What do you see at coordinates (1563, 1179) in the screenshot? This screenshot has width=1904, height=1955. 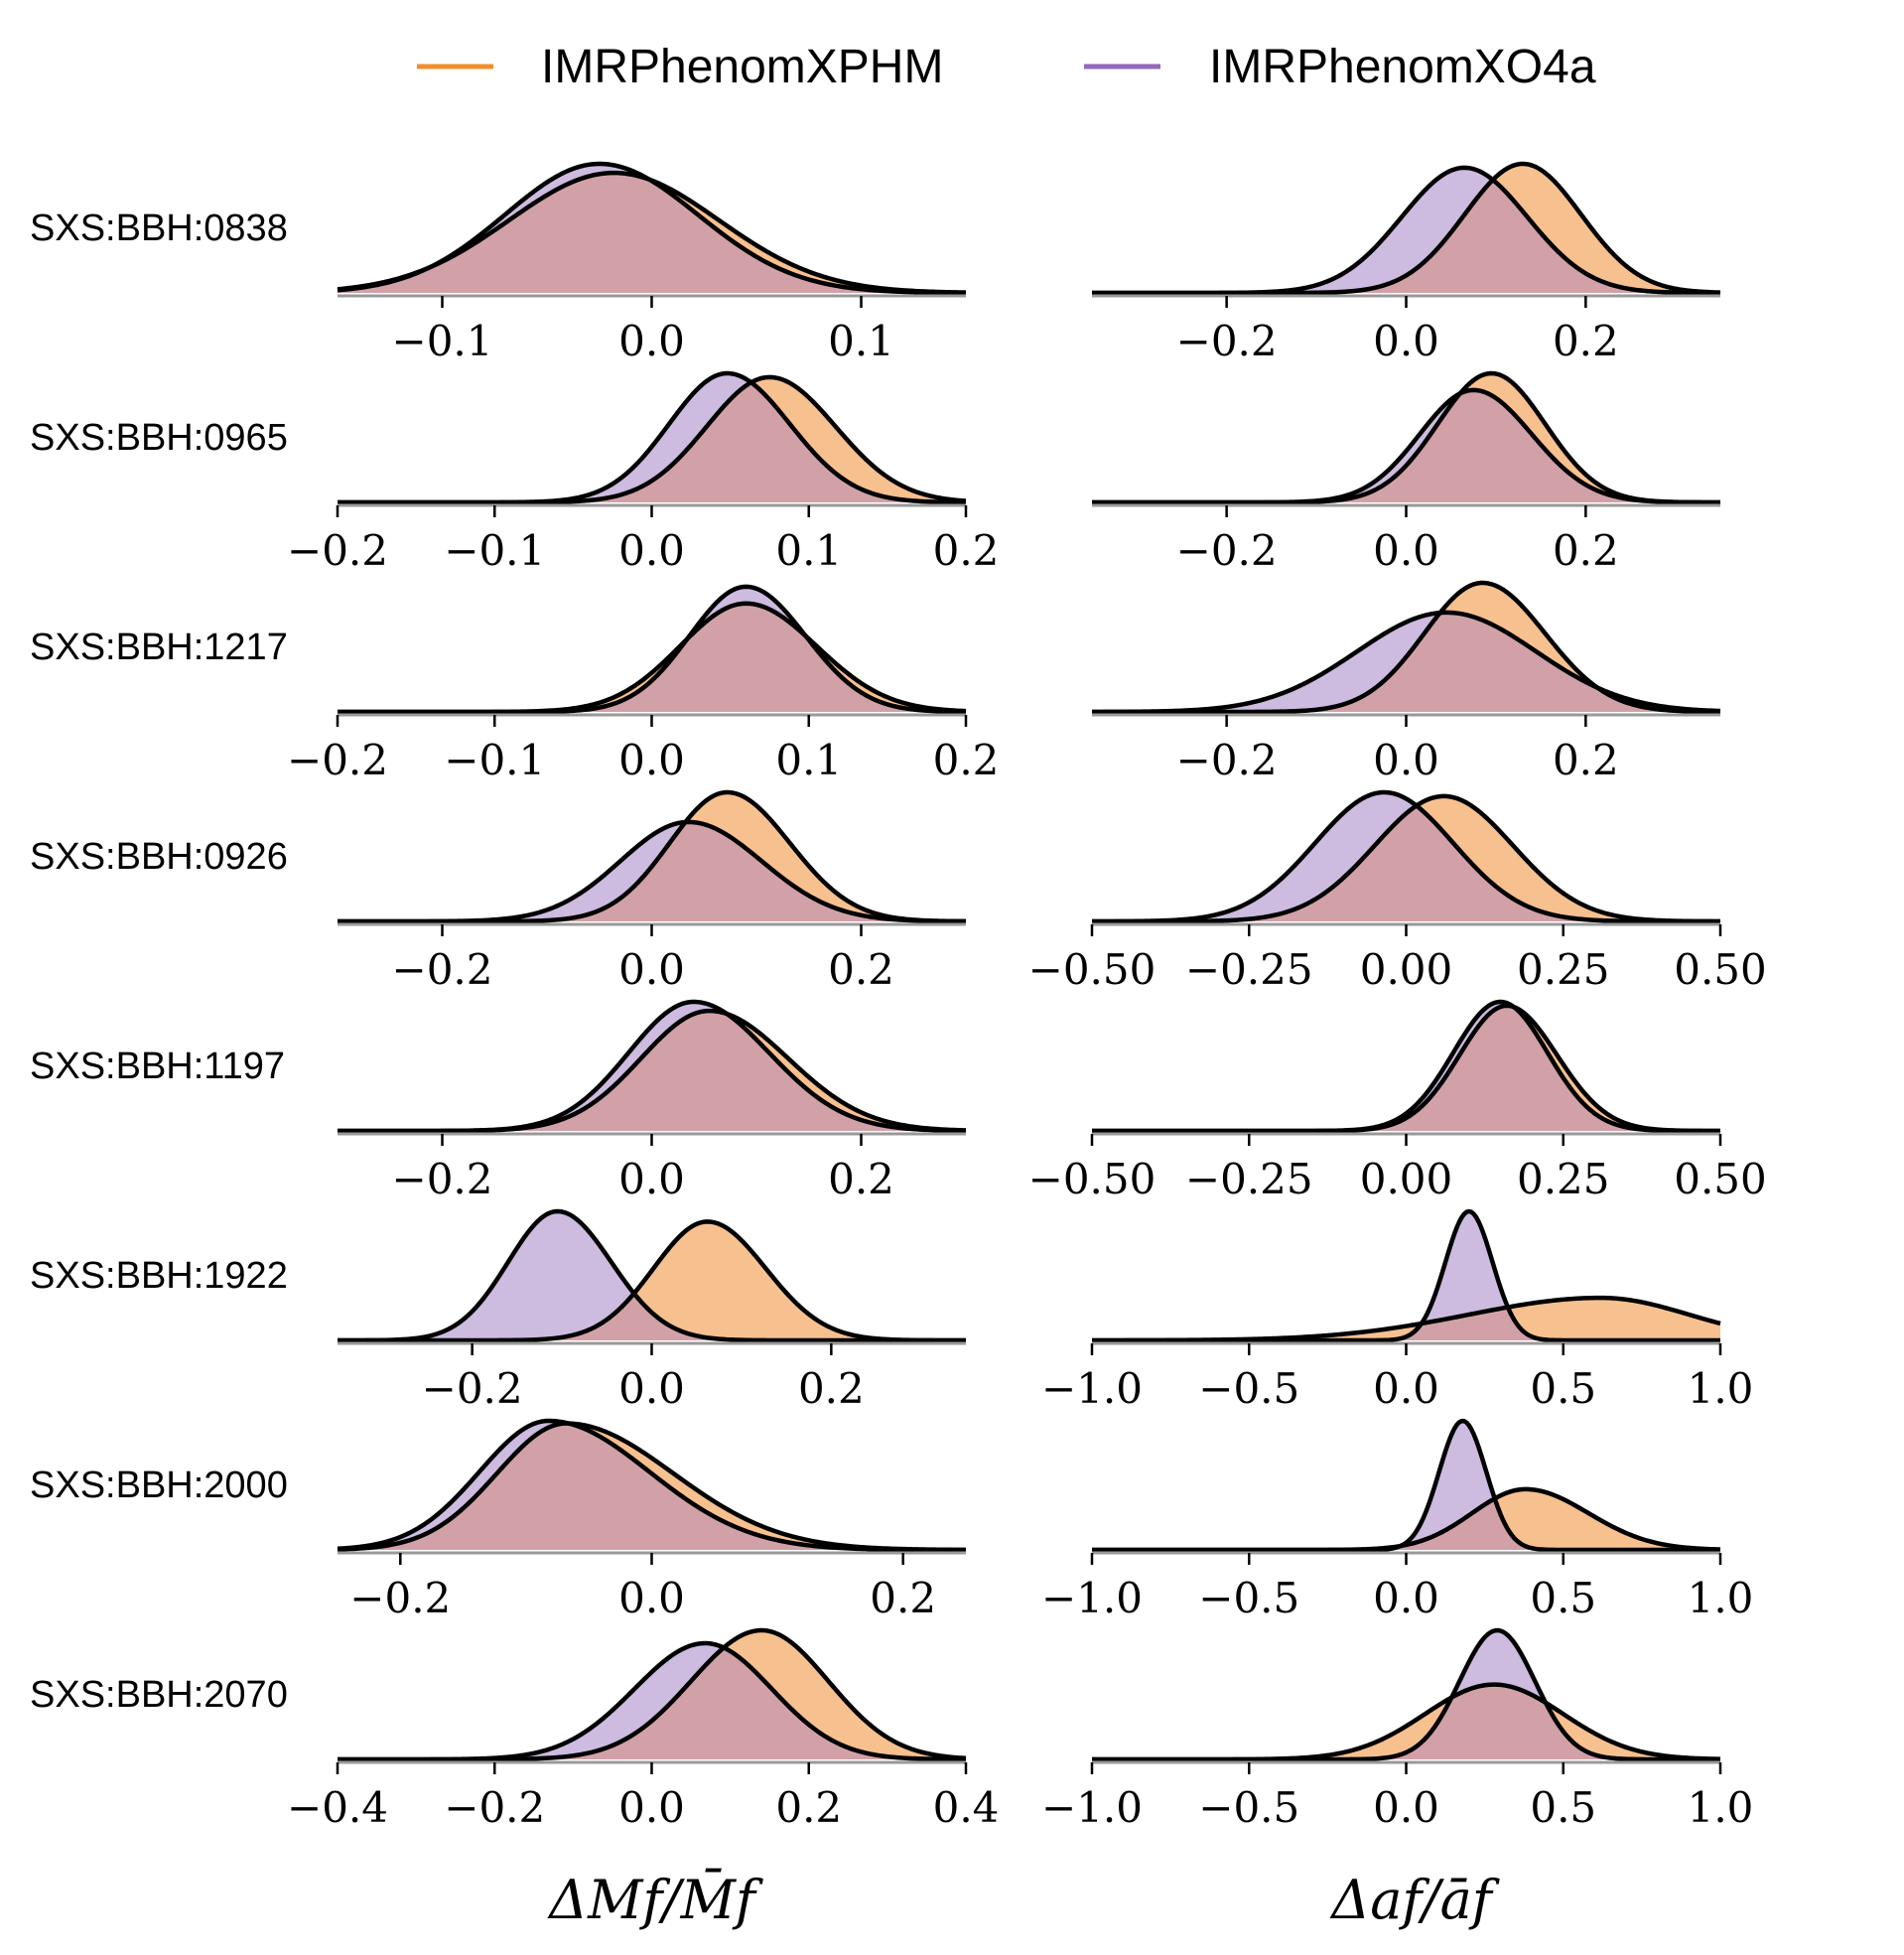 I see `x-tick-label: 0.25` at bounding box center [1563, 1179].